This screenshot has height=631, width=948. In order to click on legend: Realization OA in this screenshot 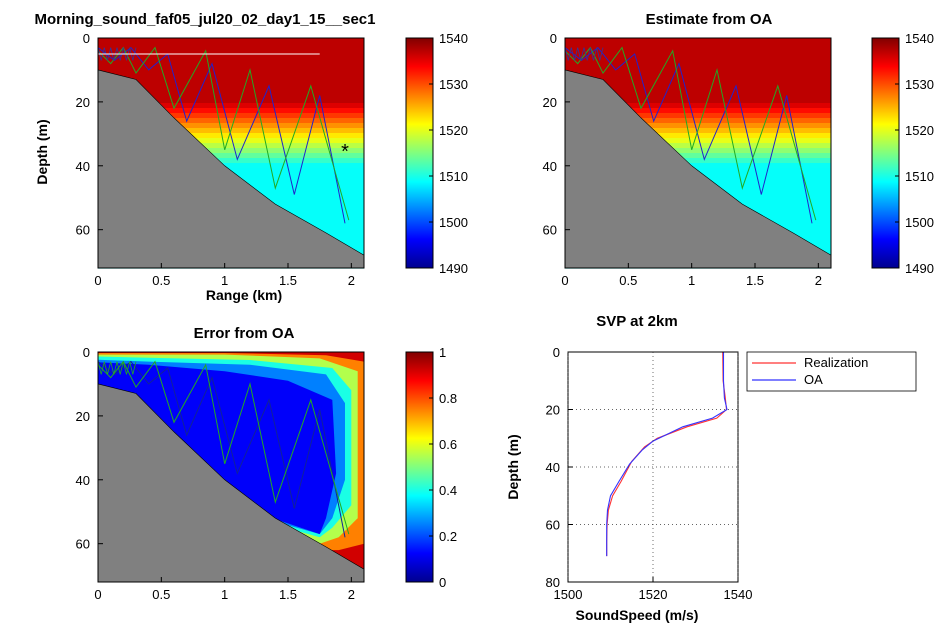, I will do `click(831, 371)`.